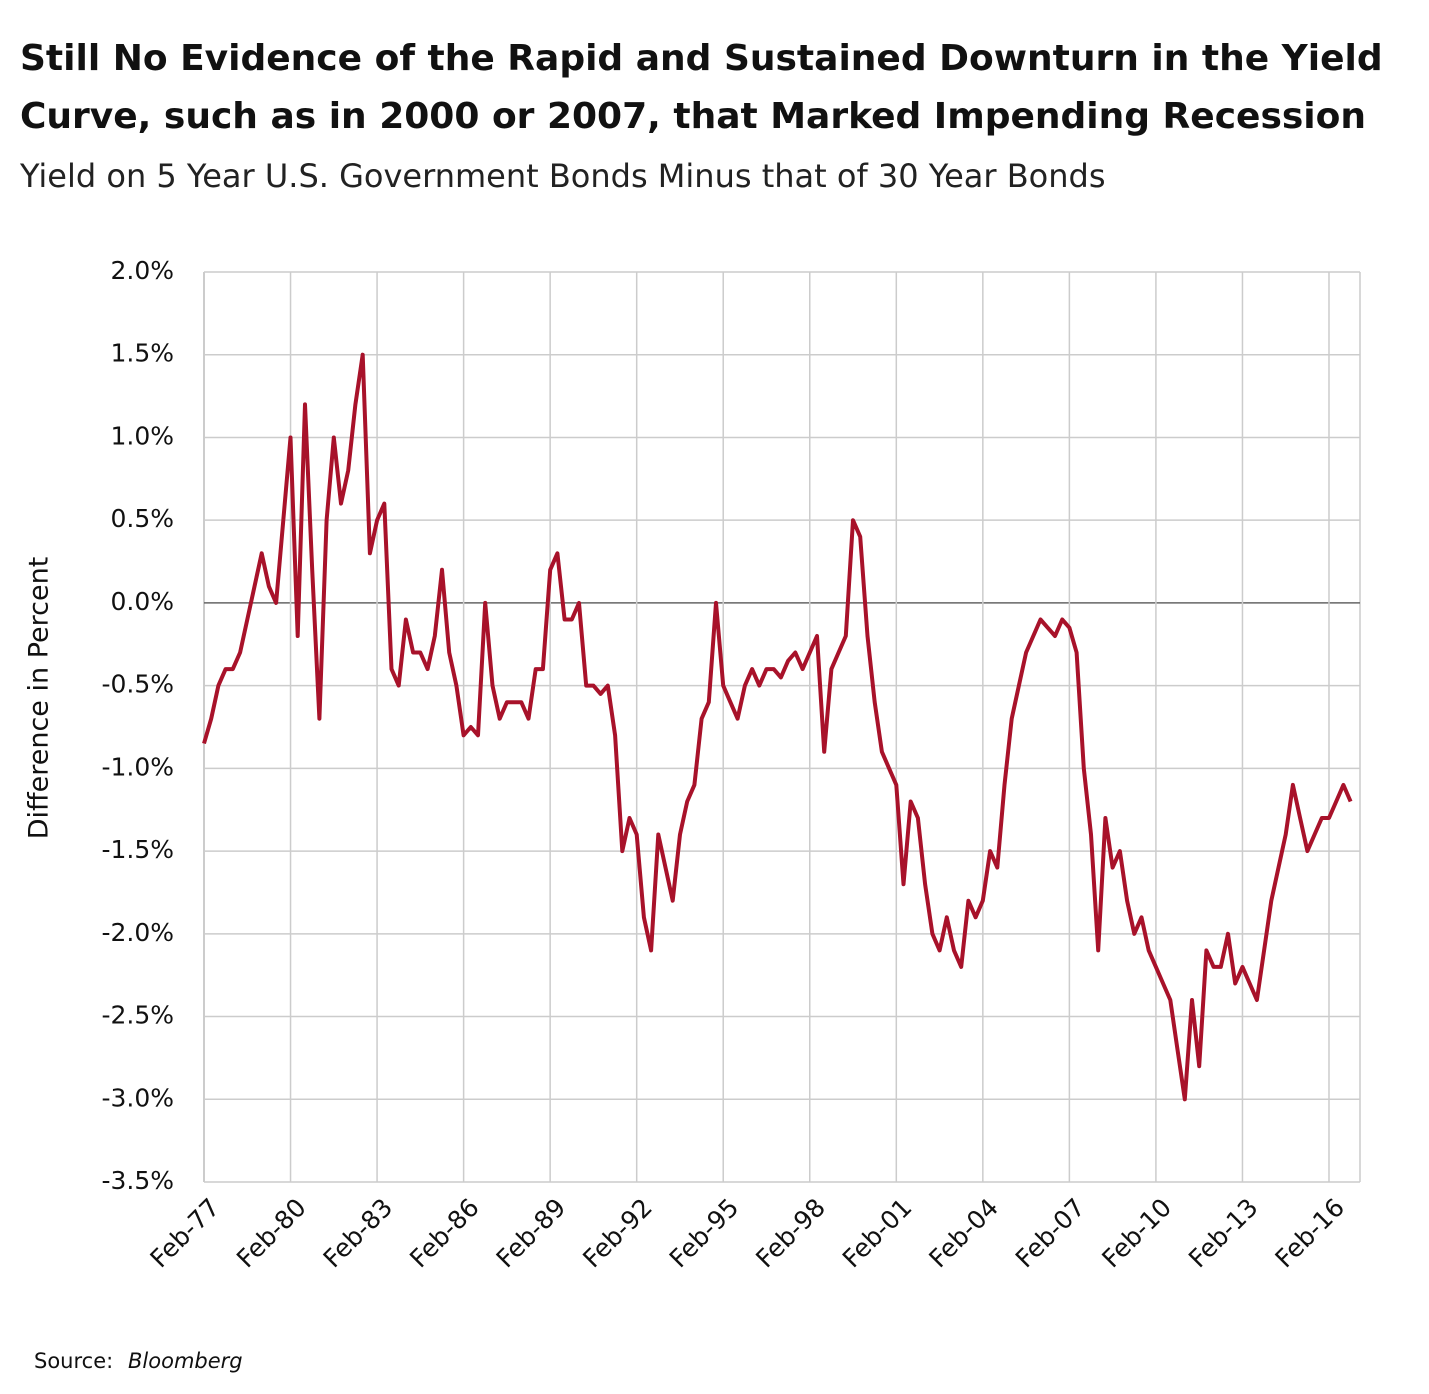 The image size is (1429, 1394). Describe the element at coordinates (142, 518) in the screenshot. I see `y-tick-label: 0.5%` at that location.